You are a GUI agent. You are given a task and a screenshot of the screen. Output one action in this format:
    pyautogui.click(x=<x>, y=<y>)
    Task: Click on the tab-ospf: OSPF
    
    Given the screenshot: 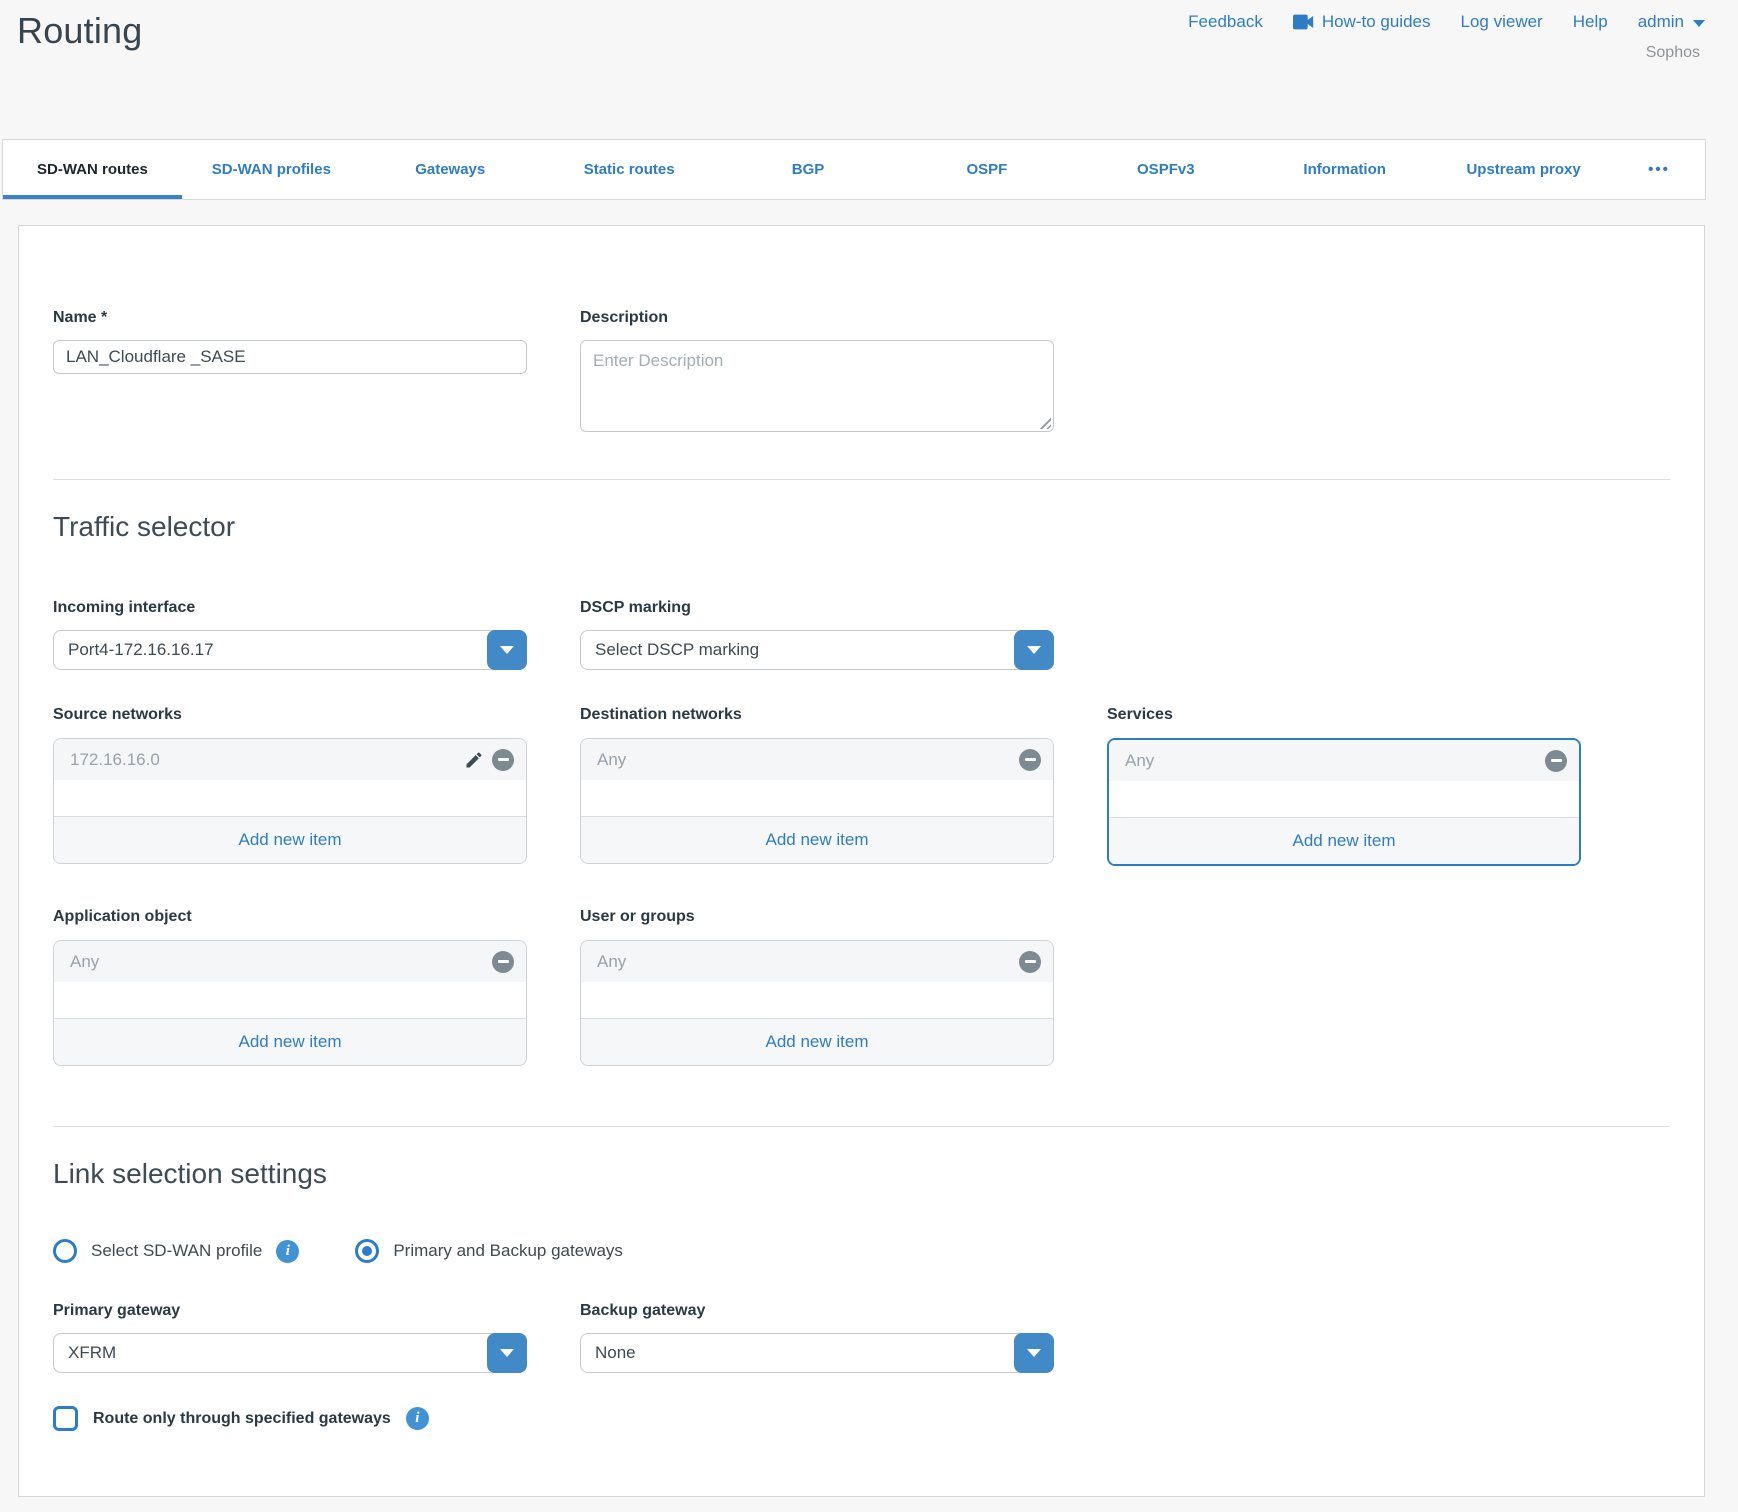 What is the action you would take?
    pyautogui.click(x=987, y=169)
    